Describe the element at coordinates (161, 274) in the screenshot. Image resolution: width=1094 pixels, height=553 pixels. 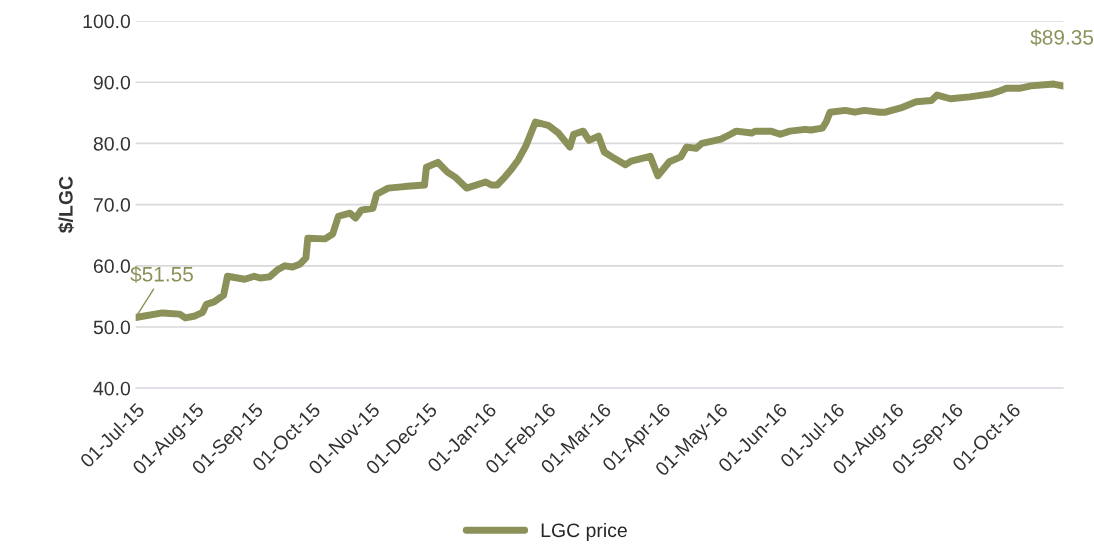
I see `annotation: $51.55` at that location.